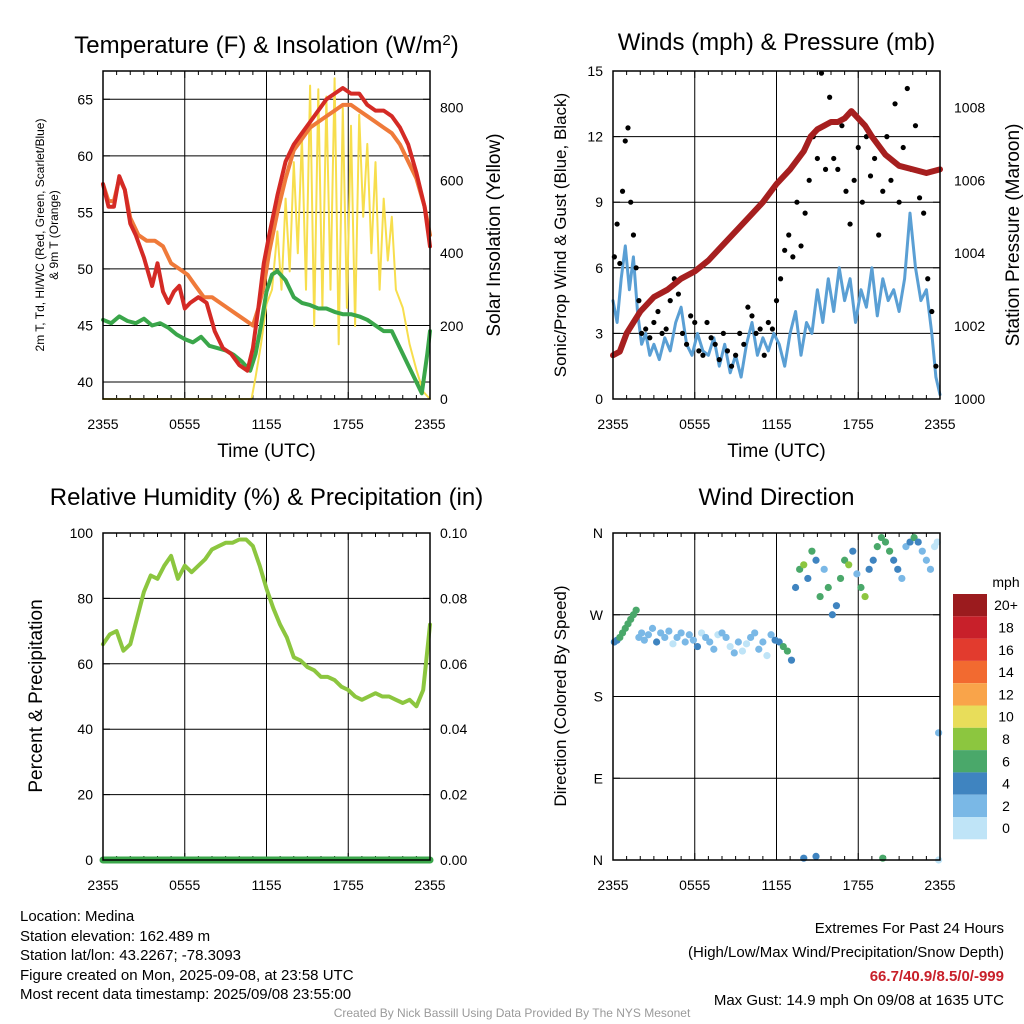 This screenshot has width=1024, height=1024. I want to click on y-tick-label: 45, so click(85, 325).